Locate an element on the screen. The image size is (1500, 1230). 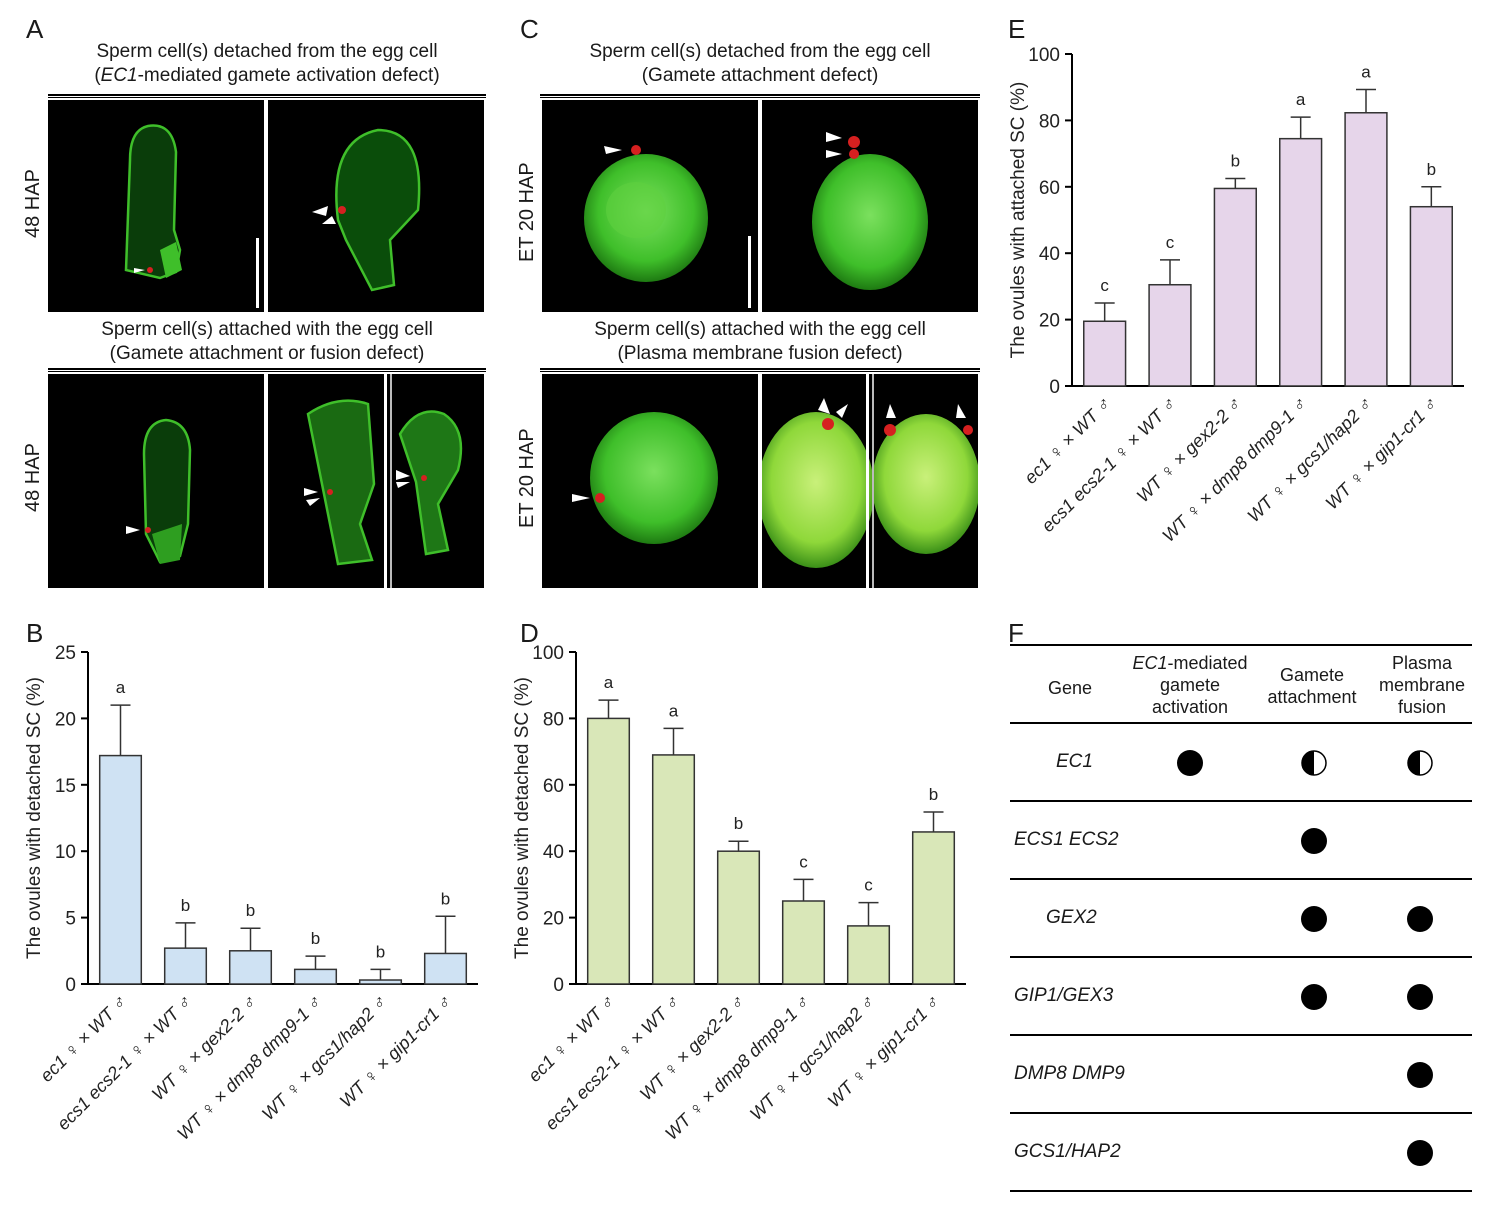
micrograph-c2 is located at coordinates (870, 206).